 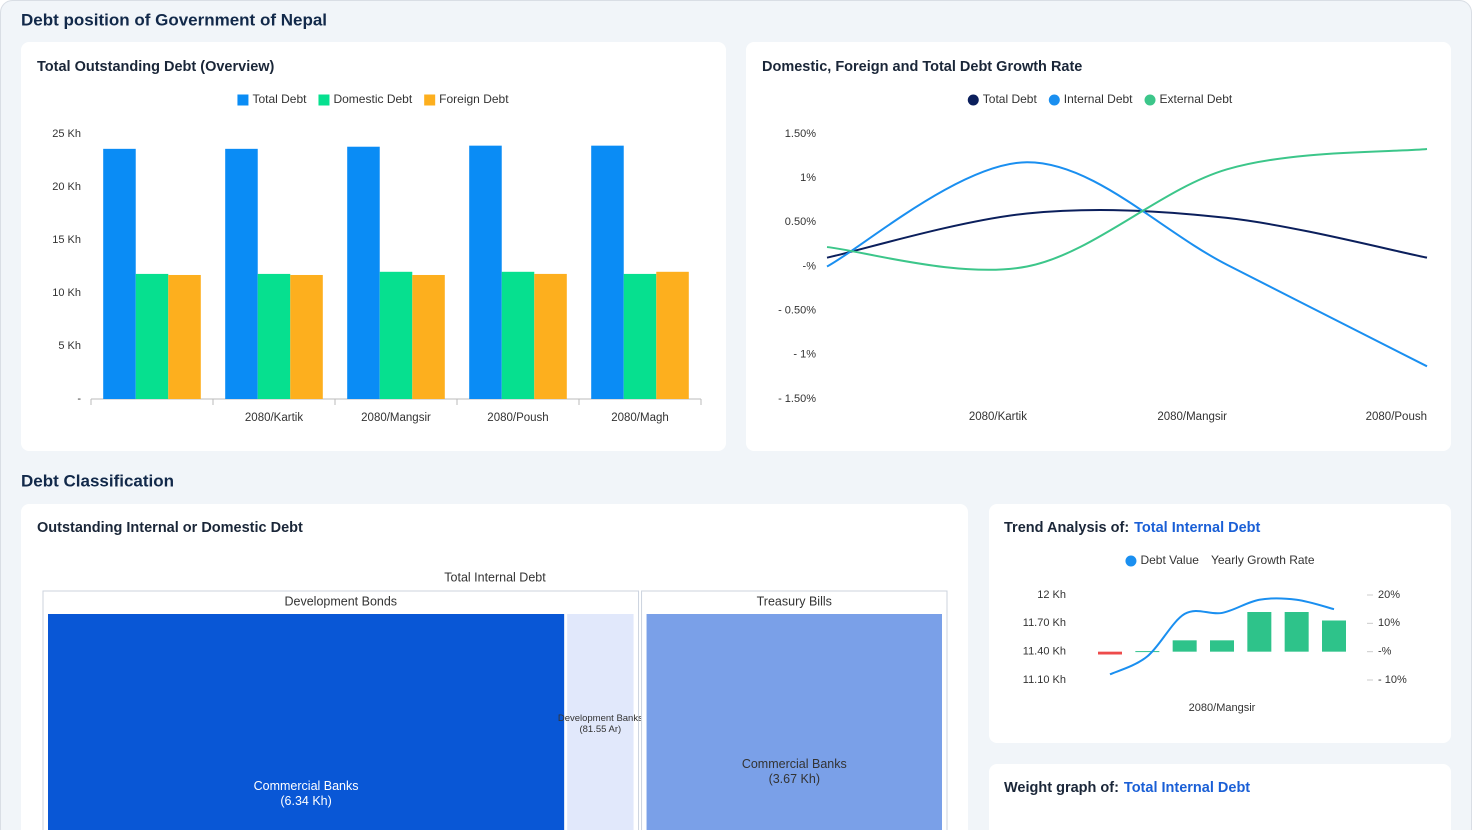 I want to click on y2-tick-label: 10%, so click(x=1389, y=623).